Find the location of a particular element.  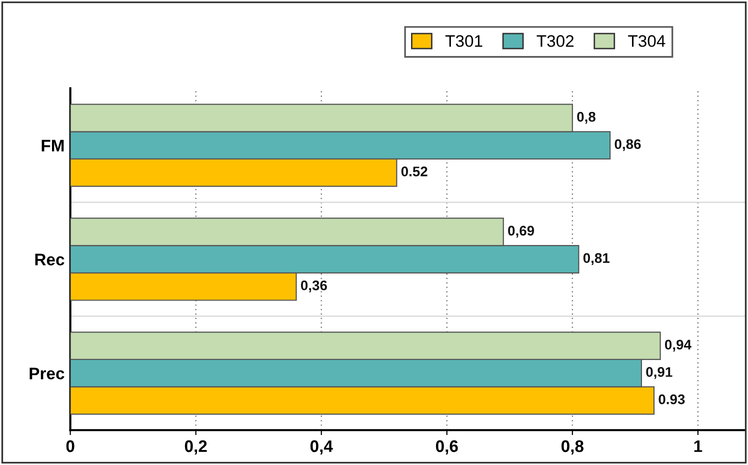

data-label: 0,36 is located at coordinates (313, 286).